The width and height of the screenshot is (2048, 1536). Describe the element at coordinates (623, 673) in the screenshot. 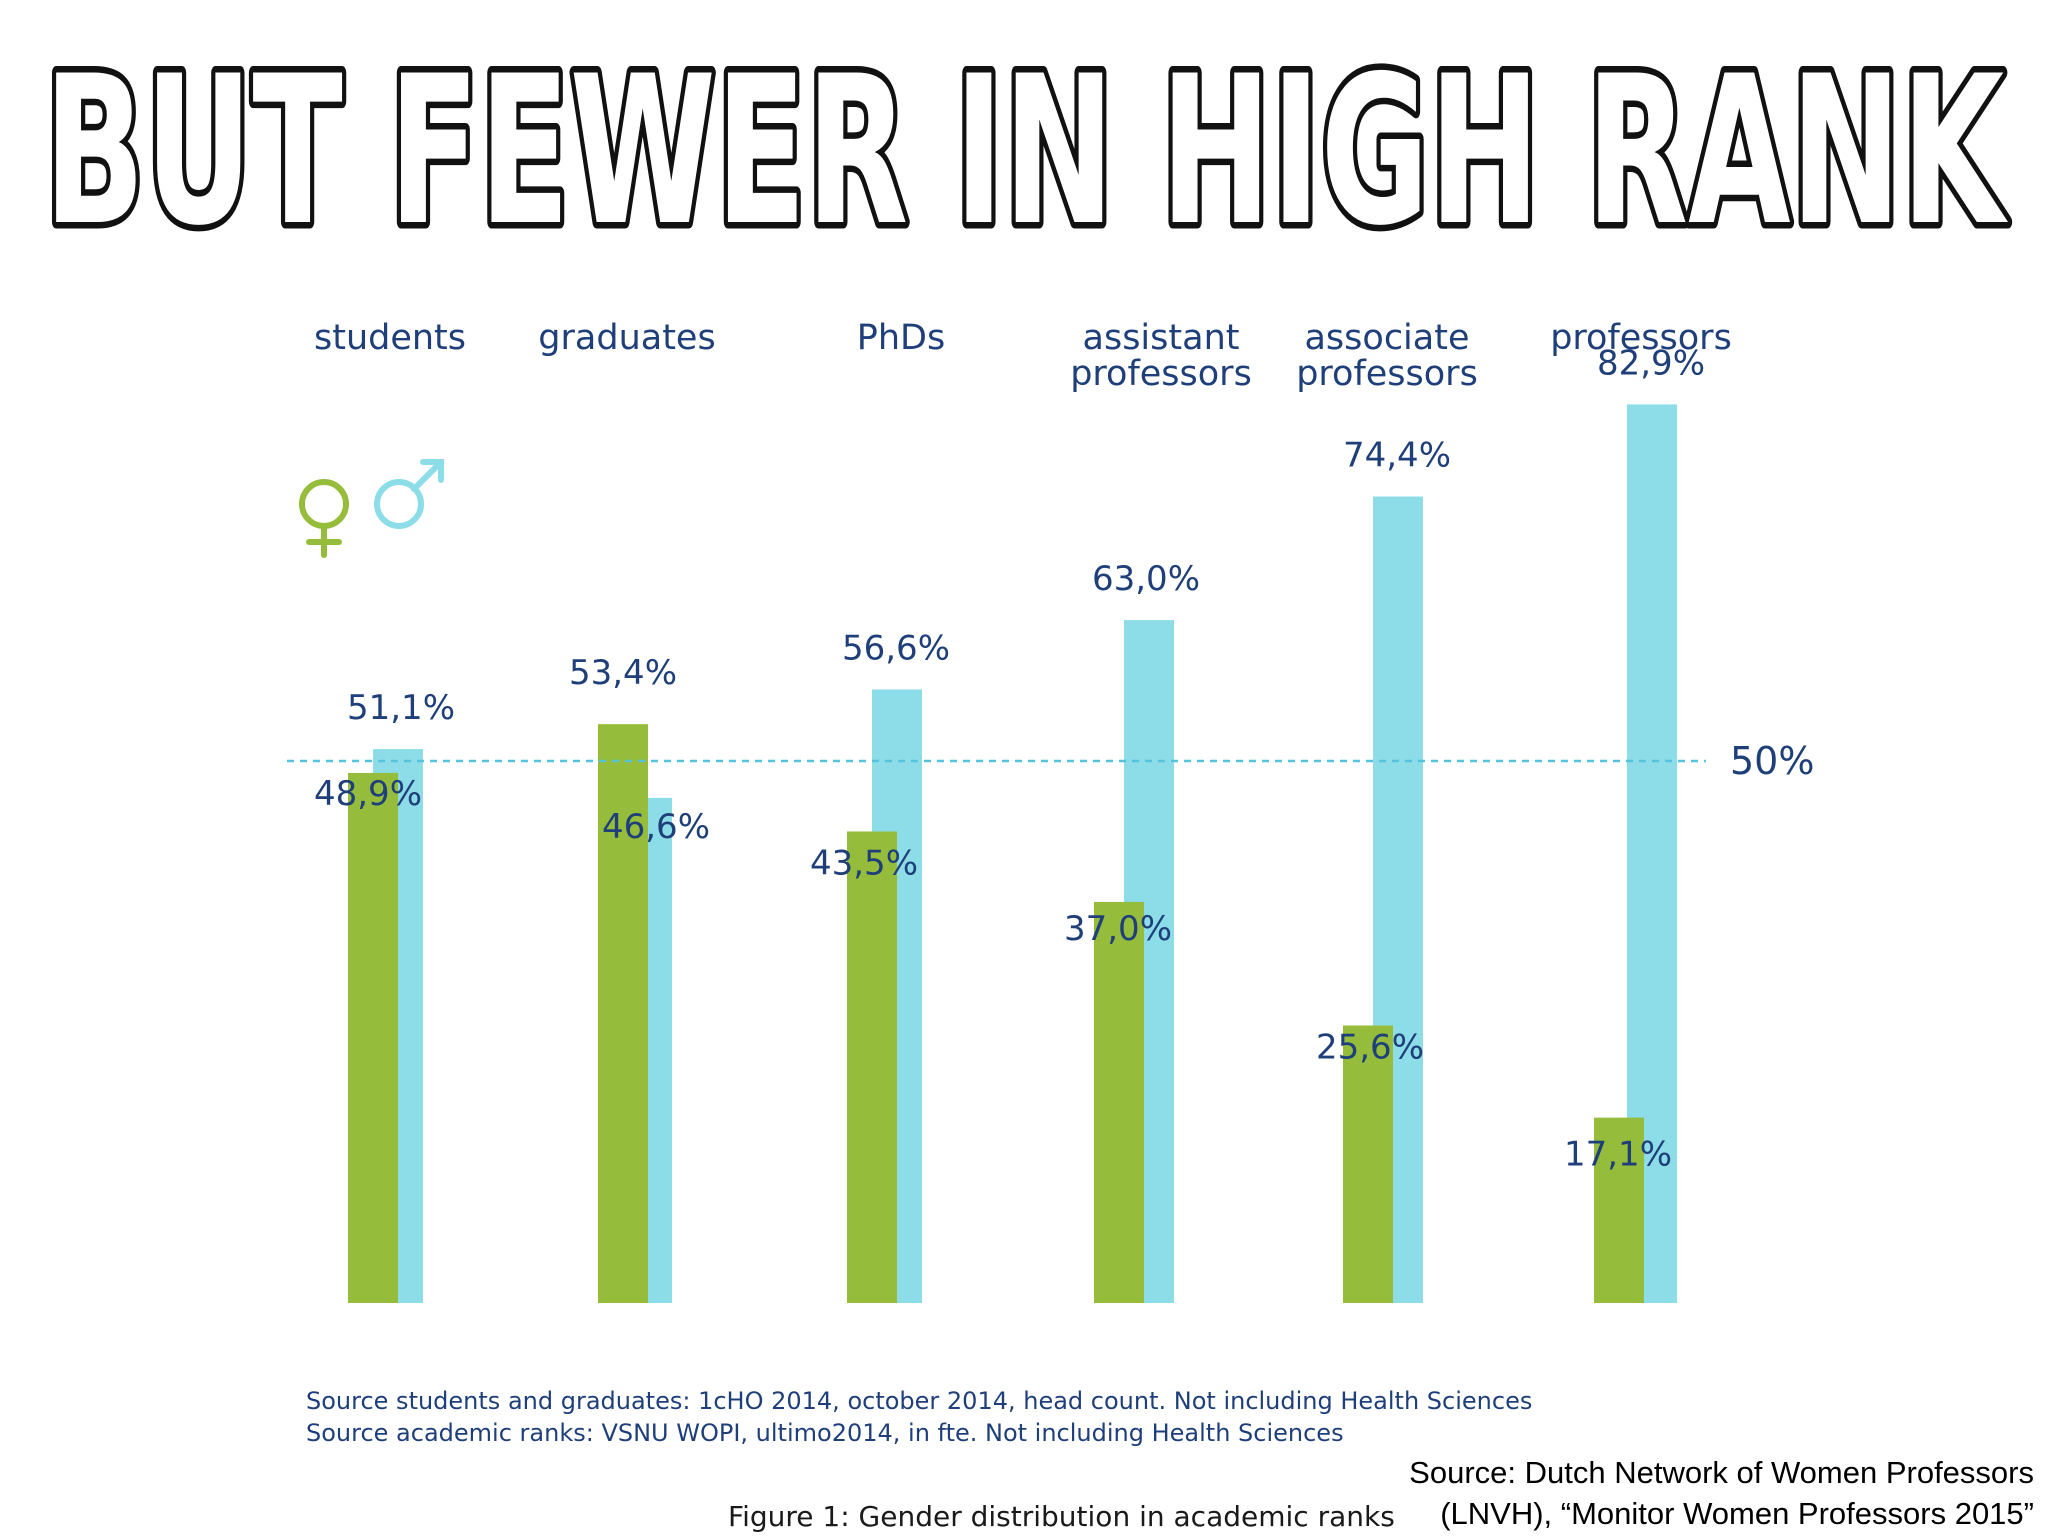

I see `data-label-female: 53,4%` at that location.